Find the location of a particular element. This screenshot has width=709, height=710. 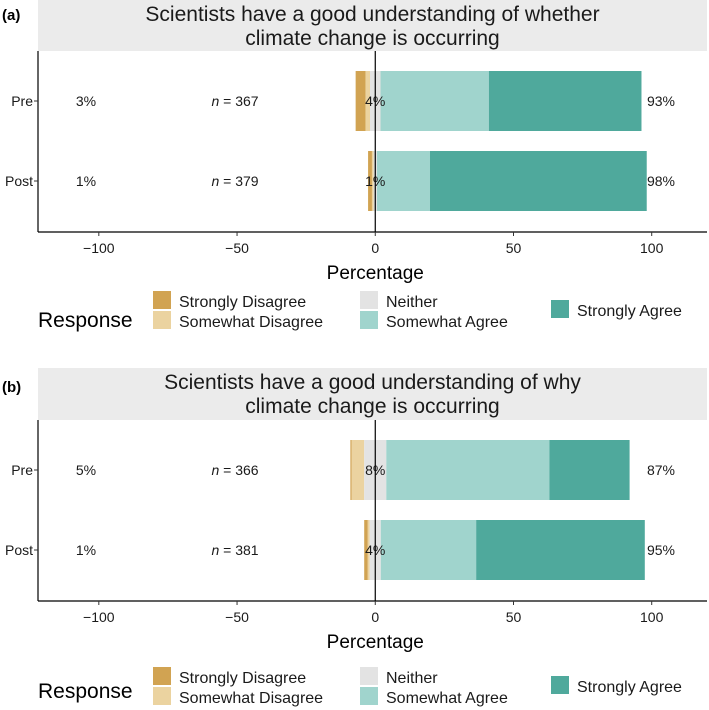

left-percent-label: 3% is located at coordinates (86, 101).